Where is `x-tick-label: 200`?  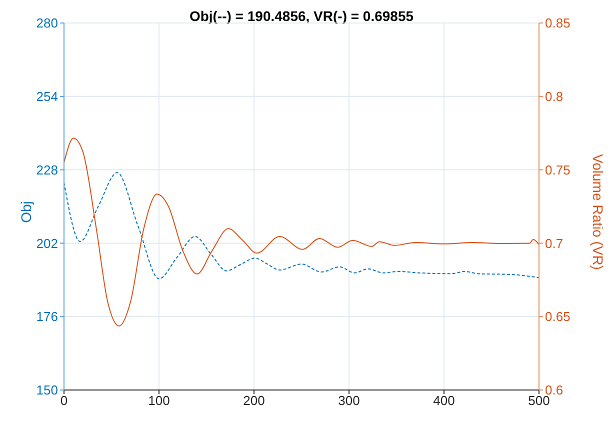
x-tick-label: 200 is located at coordinates (254, 400).